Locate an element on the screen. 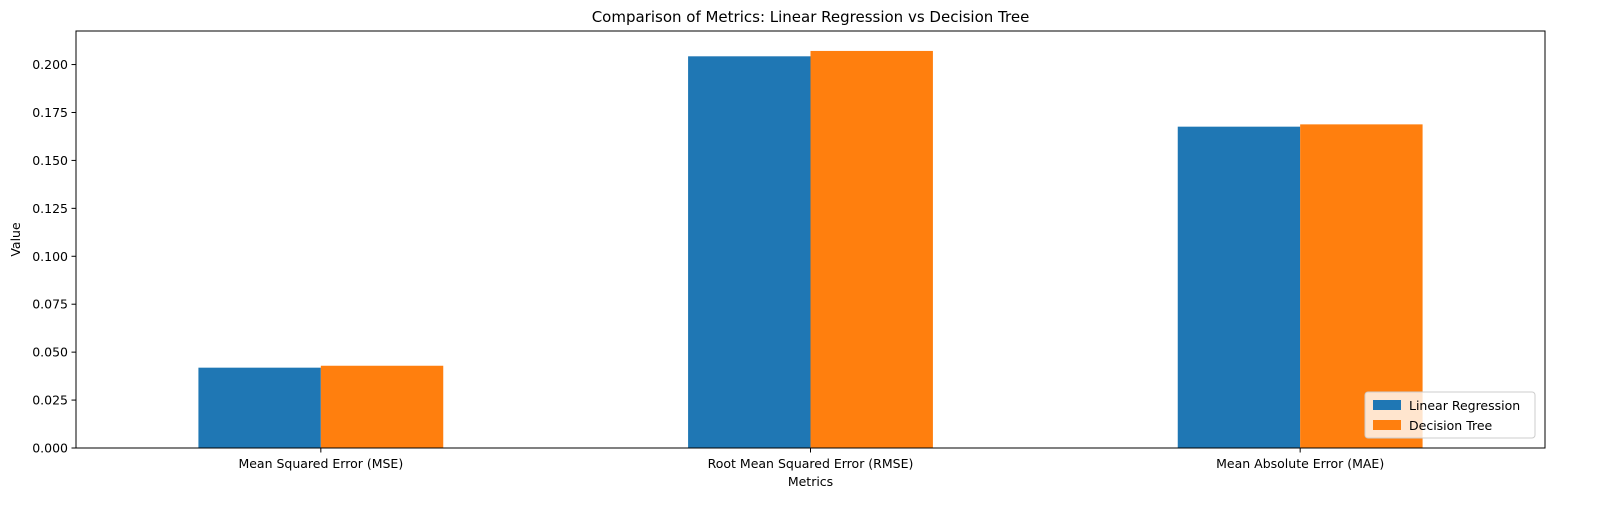  y-axis-label: Value is located at coordinates (15, 239).